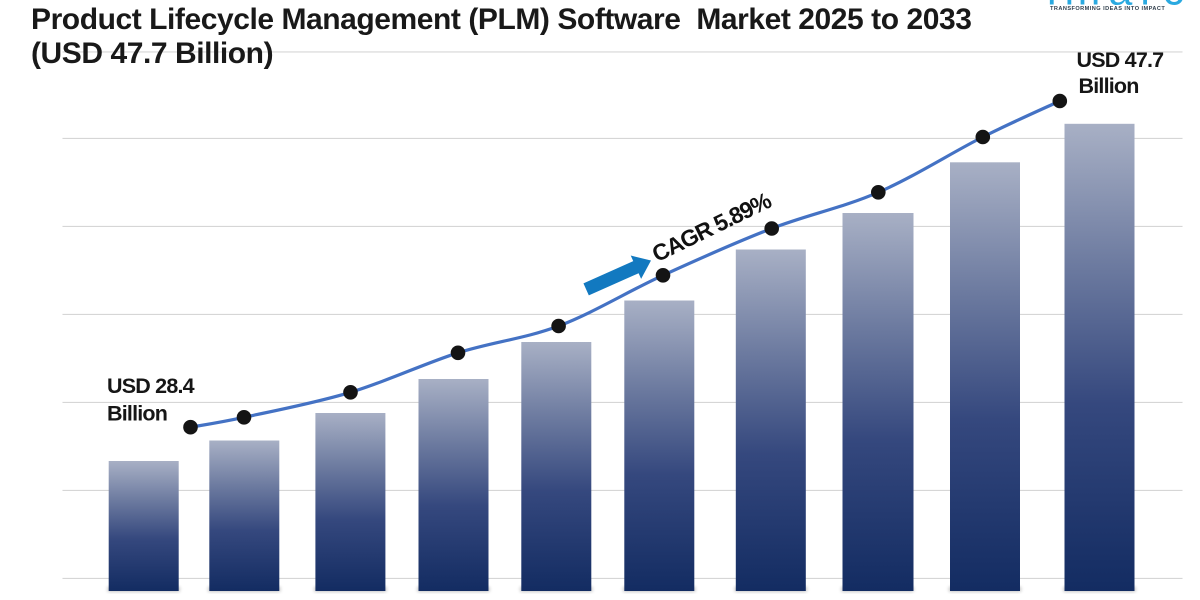 This screenshot has height=600, width=1200. What do you see at coordinates (151, 386) in the screenshot?
I see `svg-text: USD 28.4` at bounding box center [151, 386].